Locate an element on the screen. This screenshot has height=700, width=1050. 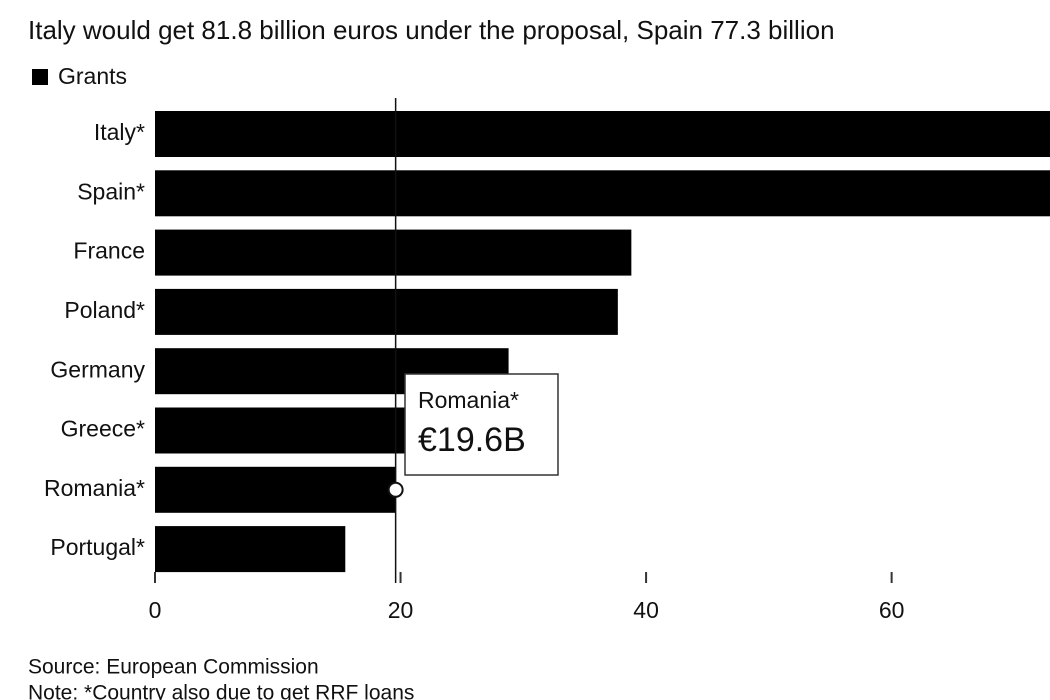
x-tick-label: 0 is located at coordinates (155, 610).